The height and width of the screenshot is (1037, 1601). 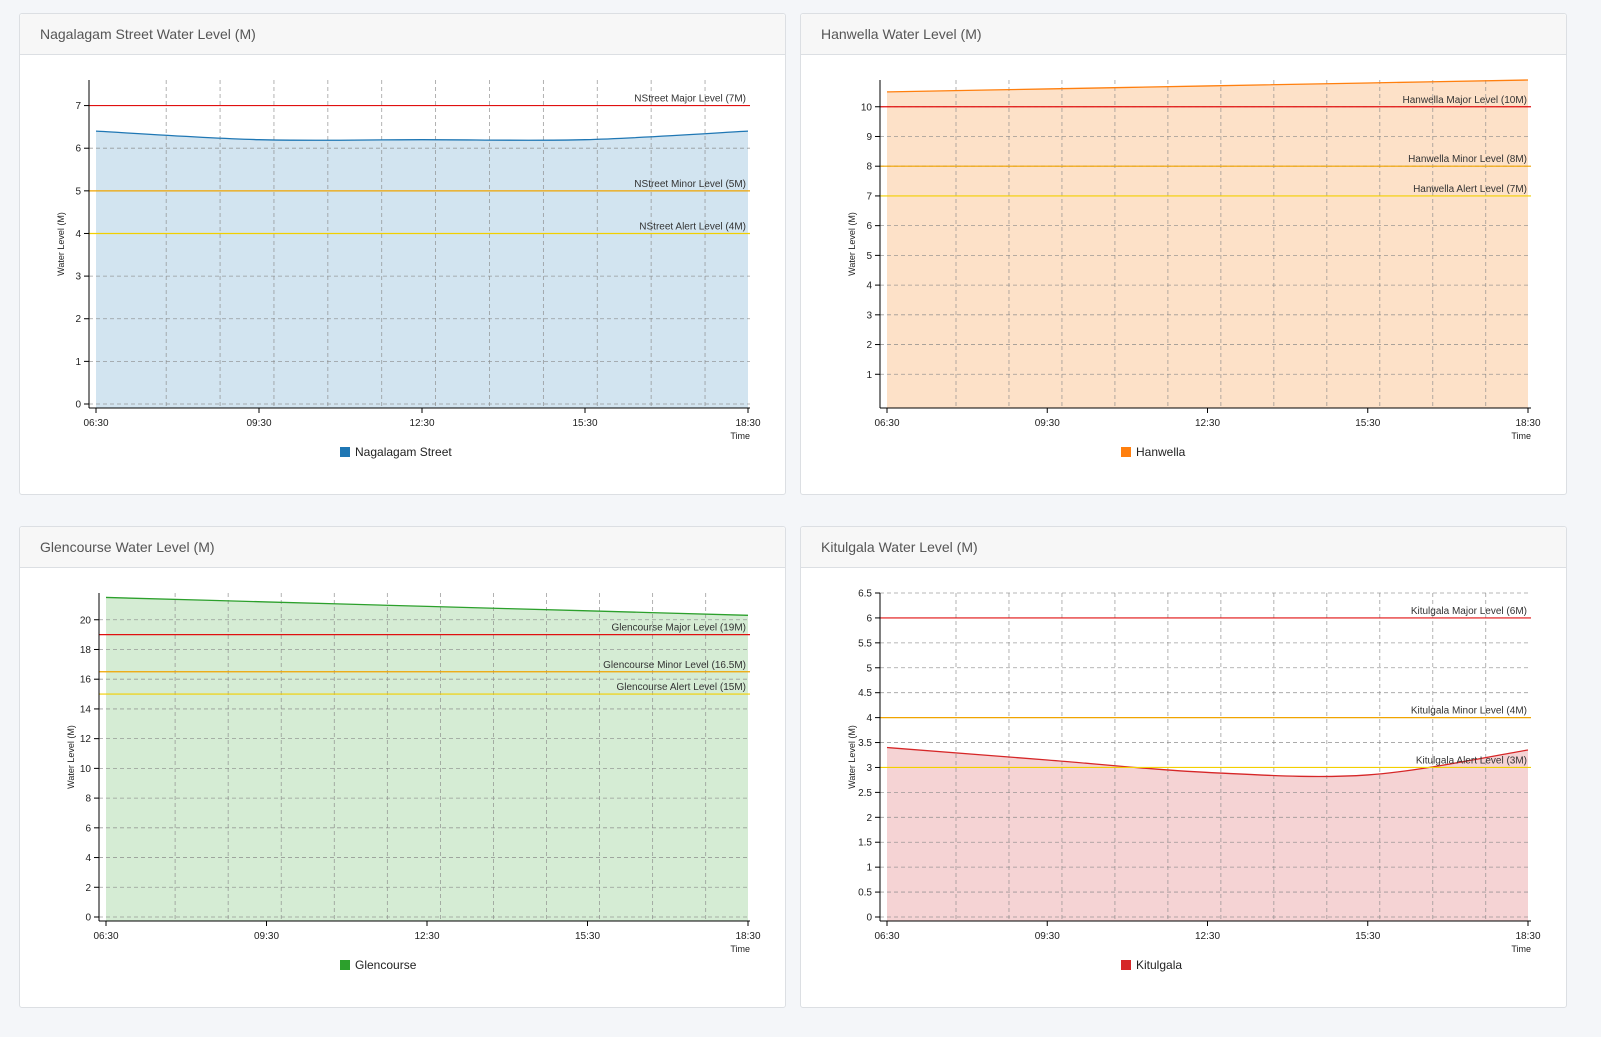 I want to click on y-tick-label: 4.5, so click(x=865, y=693).